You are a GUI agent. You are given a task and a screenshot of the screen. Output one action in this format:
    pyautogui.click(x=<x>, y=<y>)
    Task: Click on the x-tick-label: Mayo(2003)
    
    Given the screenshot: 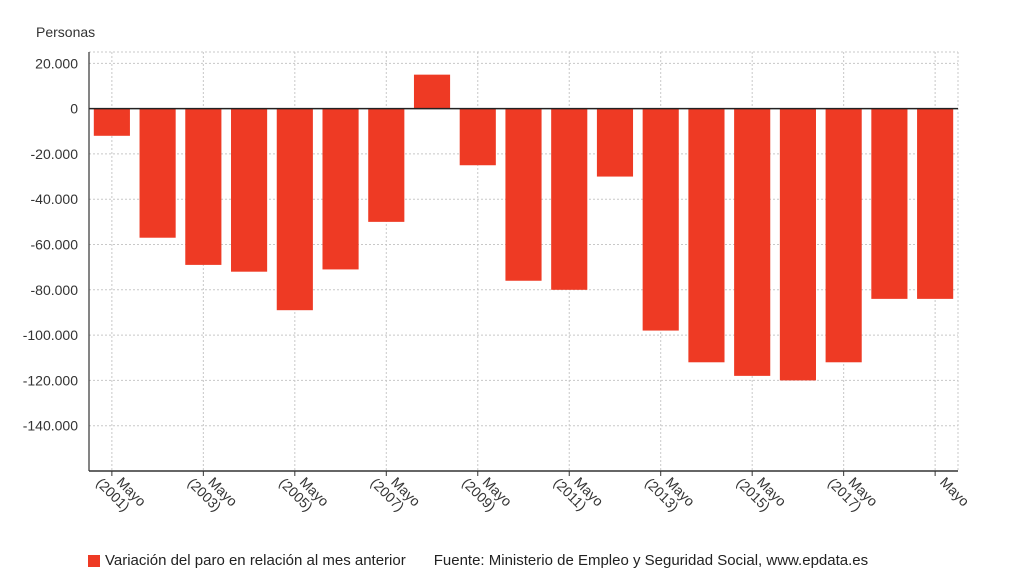 What is the action you would take?
    pyautogui.click(x=213, y=494)
    